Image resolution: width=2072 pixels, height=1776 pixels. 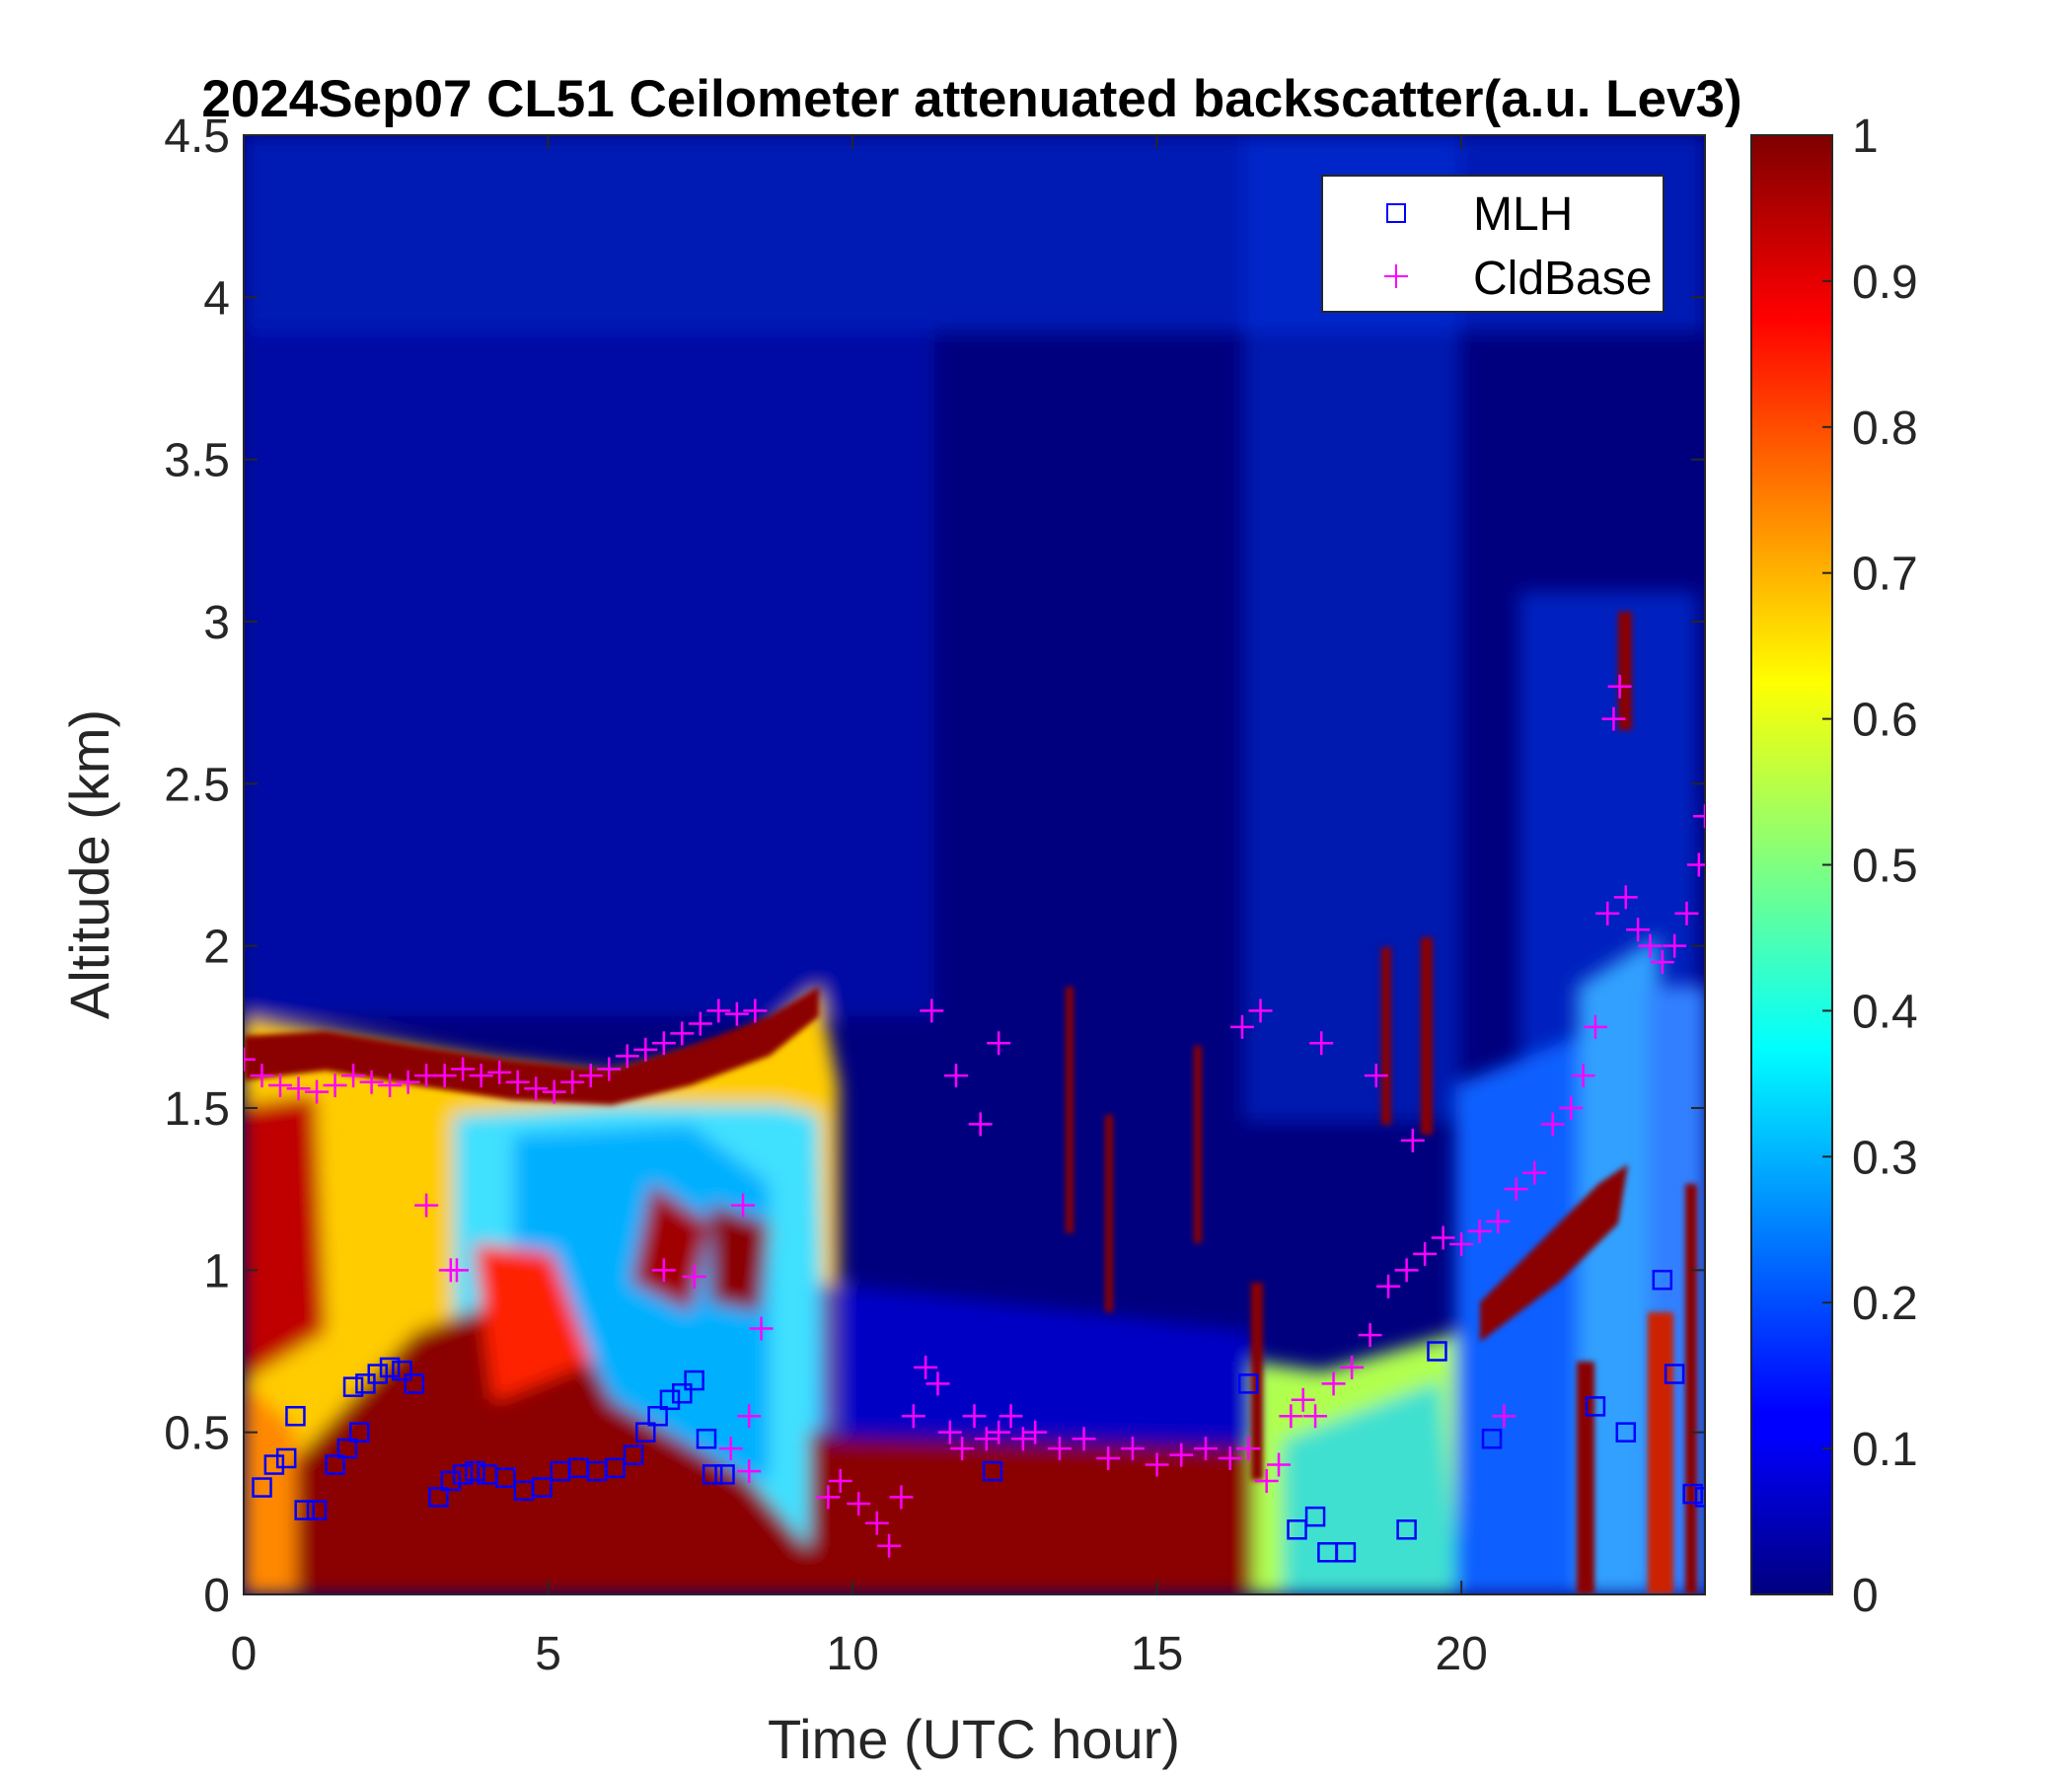 I want to click on mlh-series, so click(x=979, y=1416).